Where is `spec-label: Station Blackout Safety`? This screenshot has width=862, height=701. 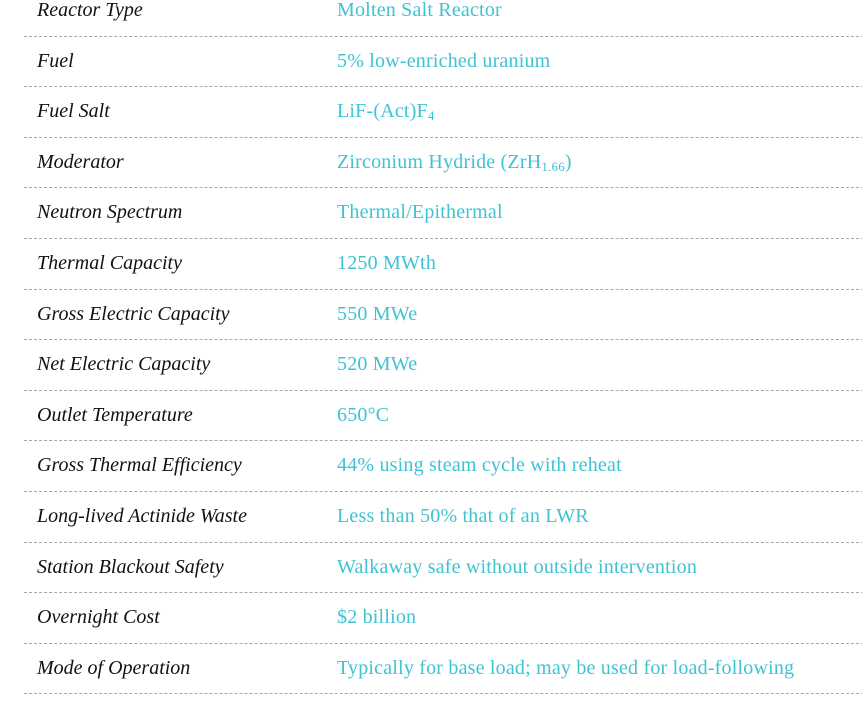
spec-label: Station Blackout Safety is located at coordinates (130, 566).